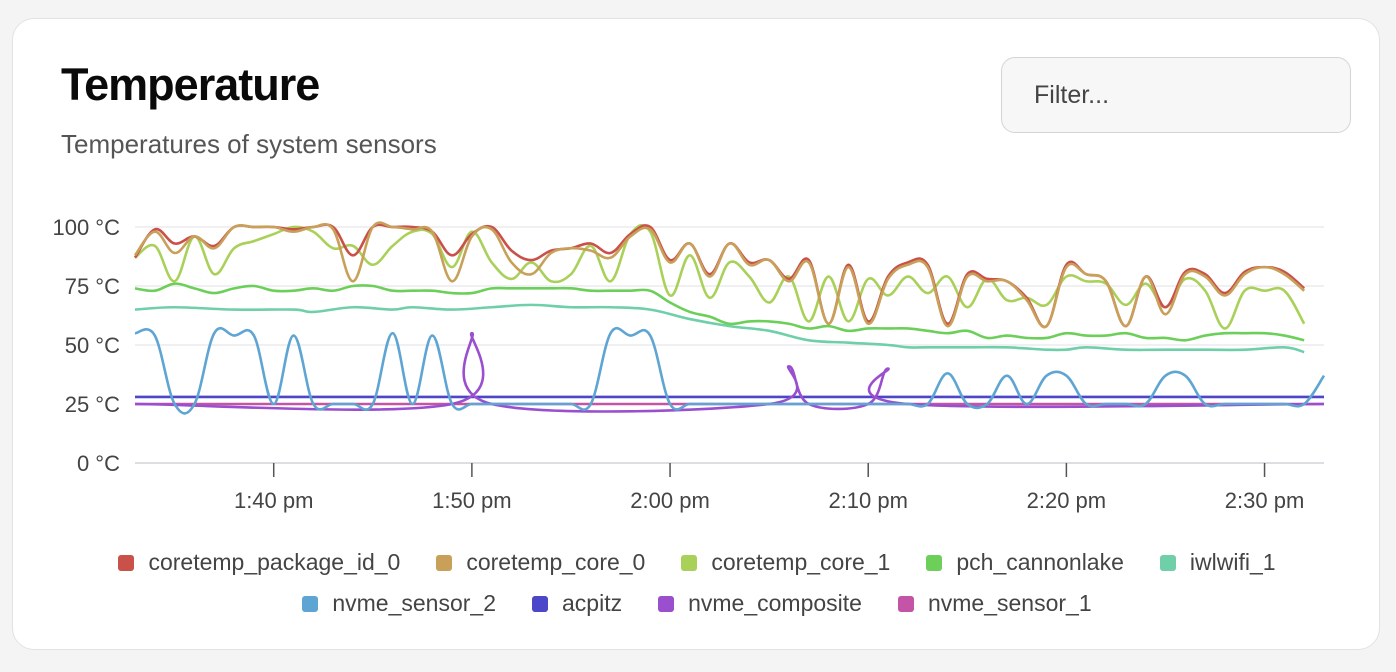  Describe the element at coordinates (592, 603) in the screenshot. I see `legend-label: acpitz` at that location.